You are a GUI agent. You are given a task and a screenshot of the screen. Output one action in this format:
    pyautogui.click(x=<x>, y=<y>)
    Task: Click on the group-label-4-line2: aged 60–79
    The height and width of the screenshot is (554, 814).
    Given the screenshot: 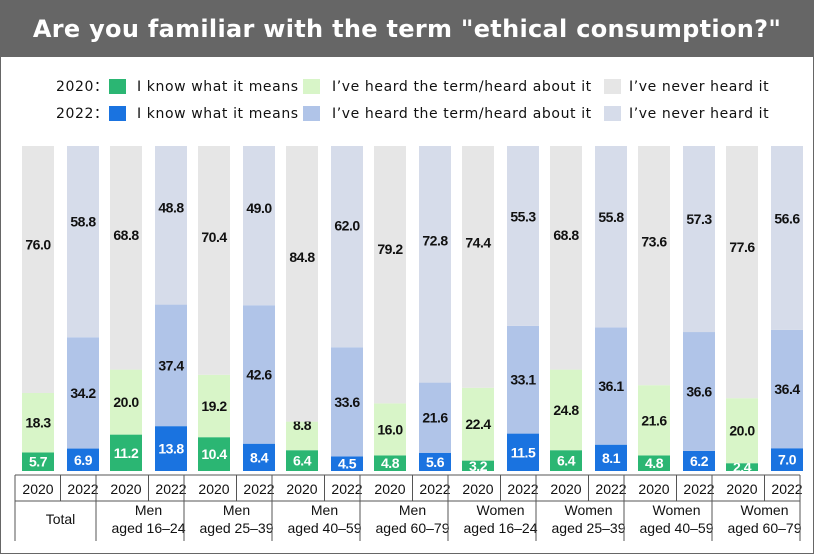 What is the action you would take?
    pyautogui.click(x=413, y=528)
    